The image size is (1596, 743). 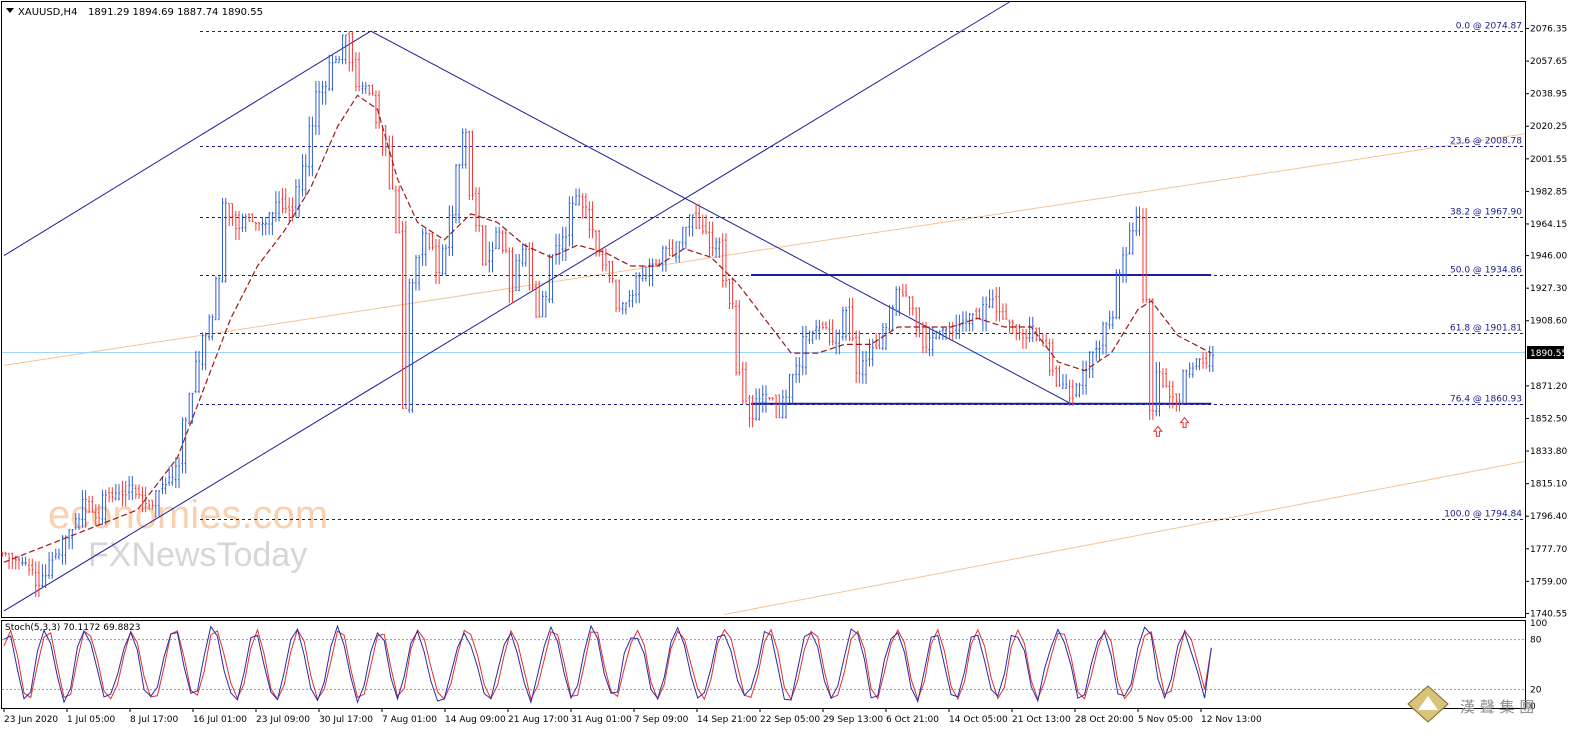 What do you see at coordinates (1548, 387) in the screenshot?
I see `y-tick-label: 1871.20` at bounding box center [1548, 387].